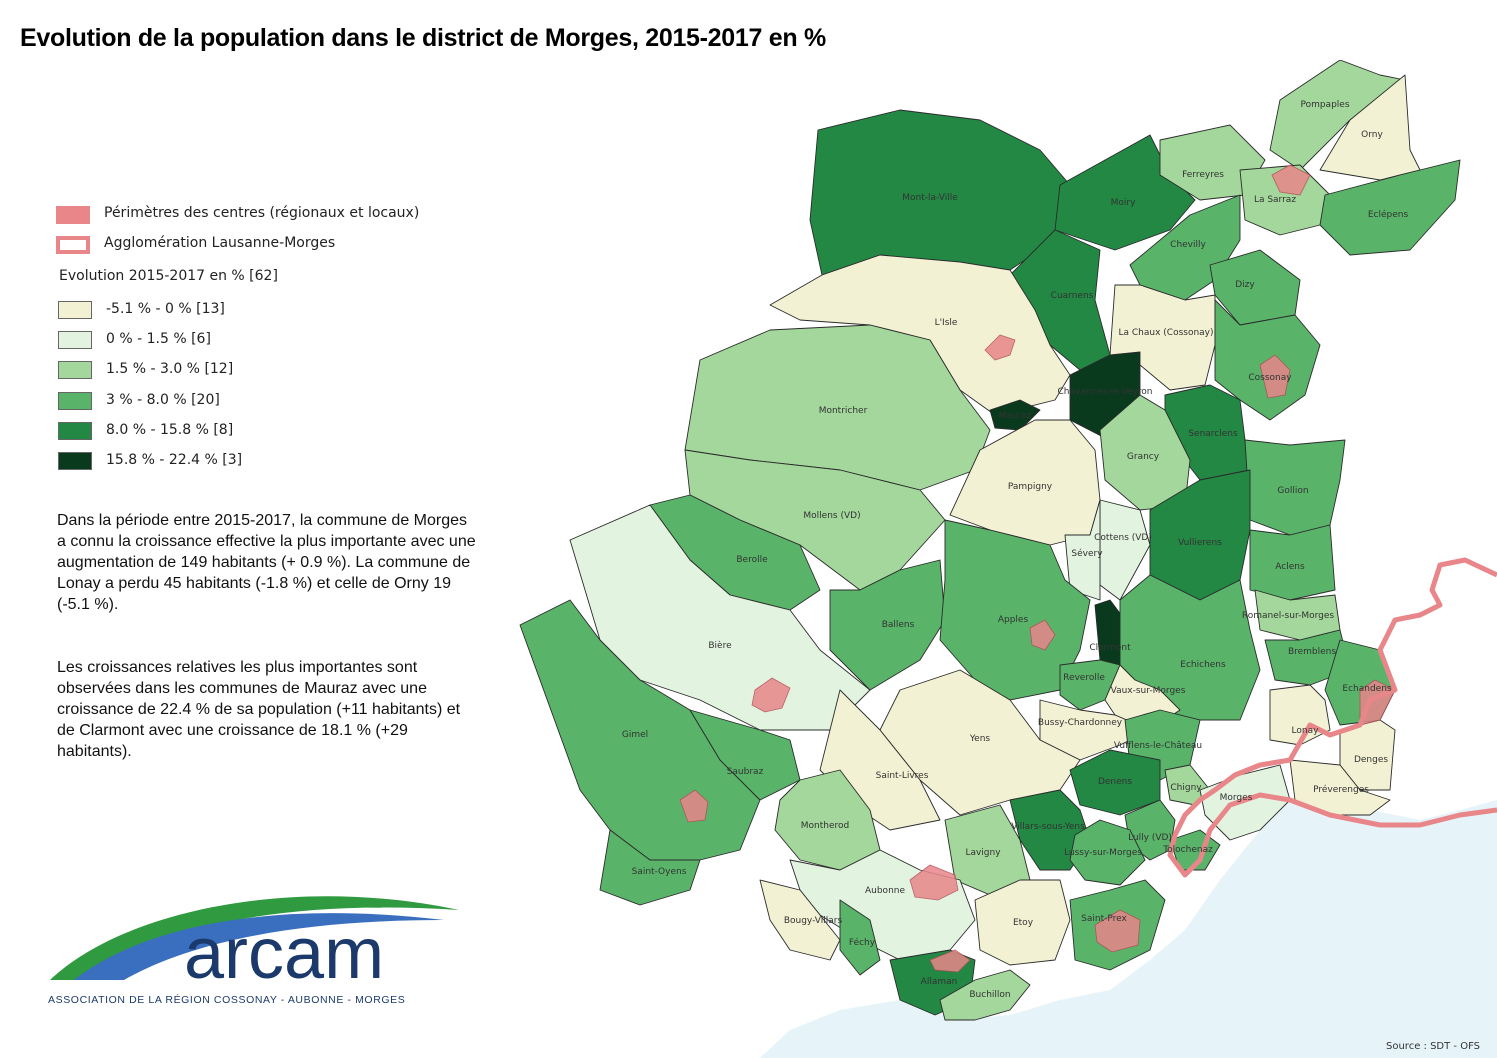 The width and height of the screenshot is (1497, 1058). I want to click on commune-mauraz, so click(1015, 415).